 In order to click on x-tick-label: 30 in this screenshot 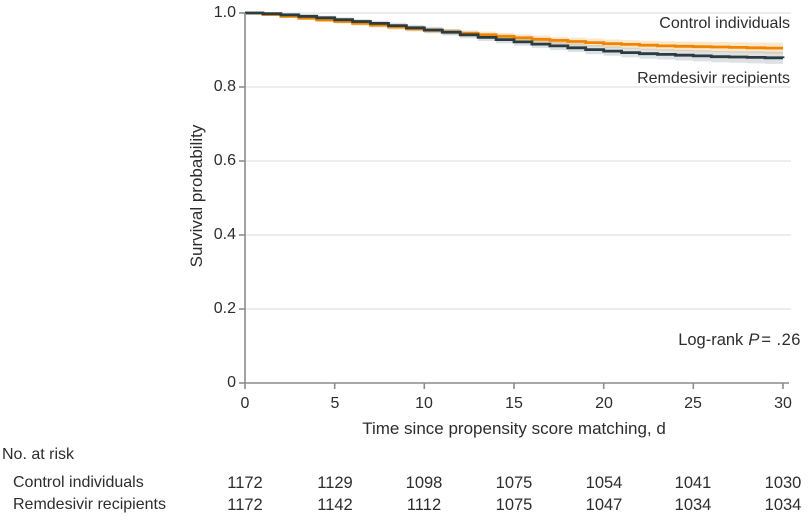, I will do `click(783, 403)`.